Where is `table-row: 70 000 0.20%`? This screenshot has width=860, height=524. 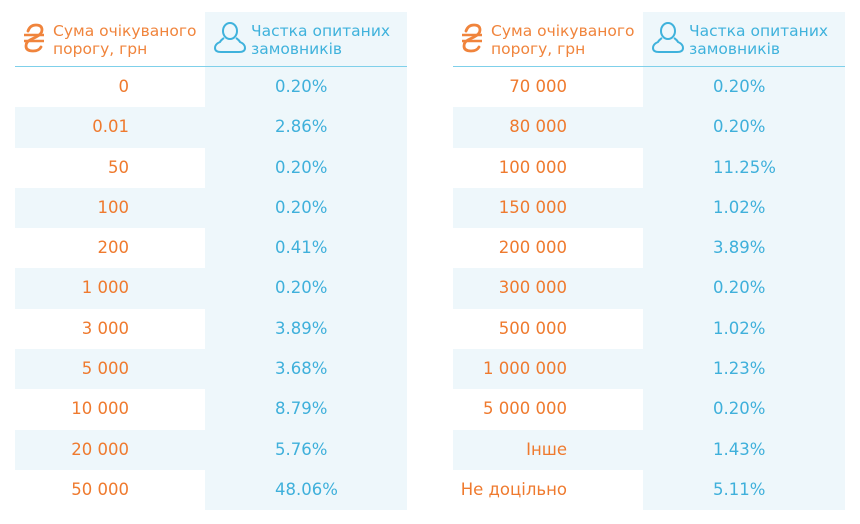
table-row: 70 000 0.20% is located at coordinates (649, 87).